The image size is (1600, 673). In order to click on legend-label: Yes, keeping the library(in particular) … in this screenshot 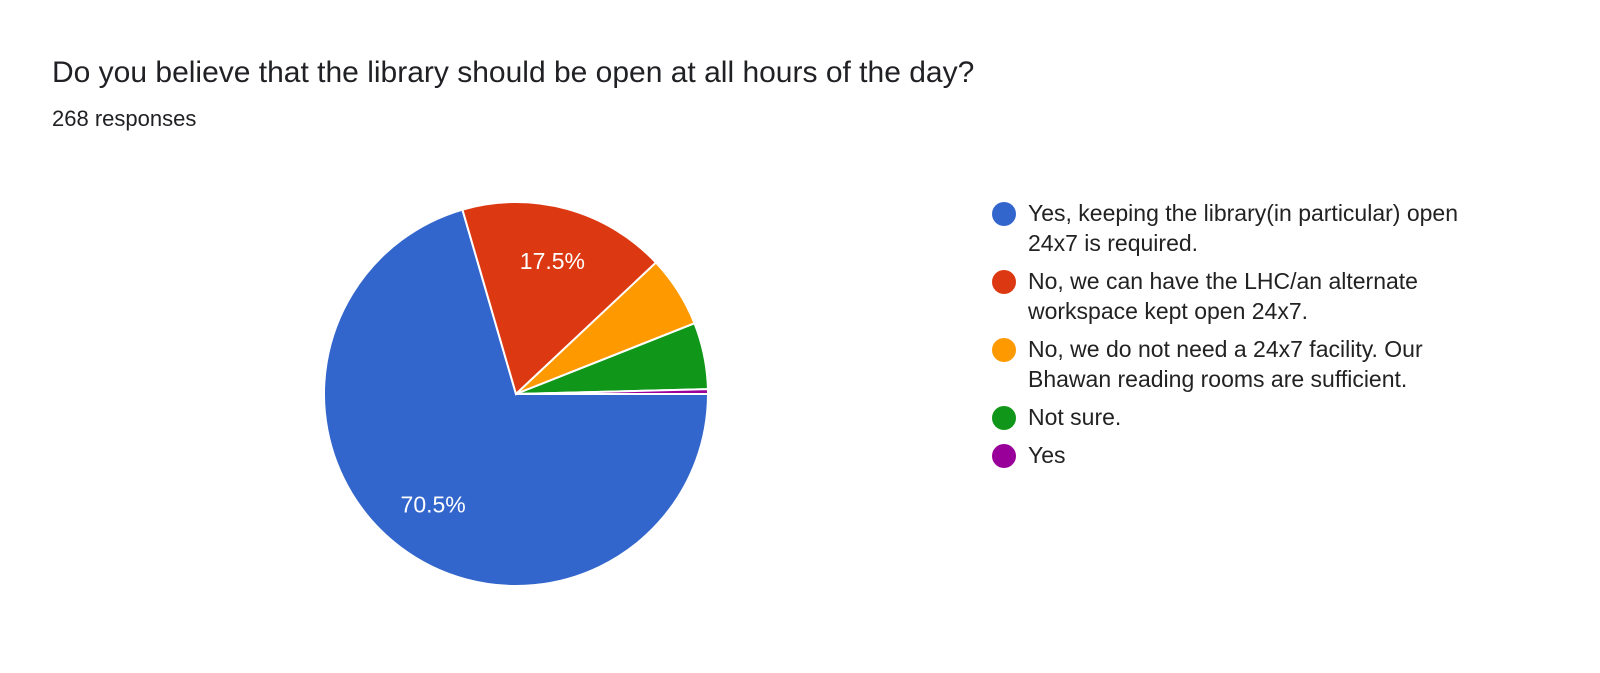, I will do `click(1243, 228)`.